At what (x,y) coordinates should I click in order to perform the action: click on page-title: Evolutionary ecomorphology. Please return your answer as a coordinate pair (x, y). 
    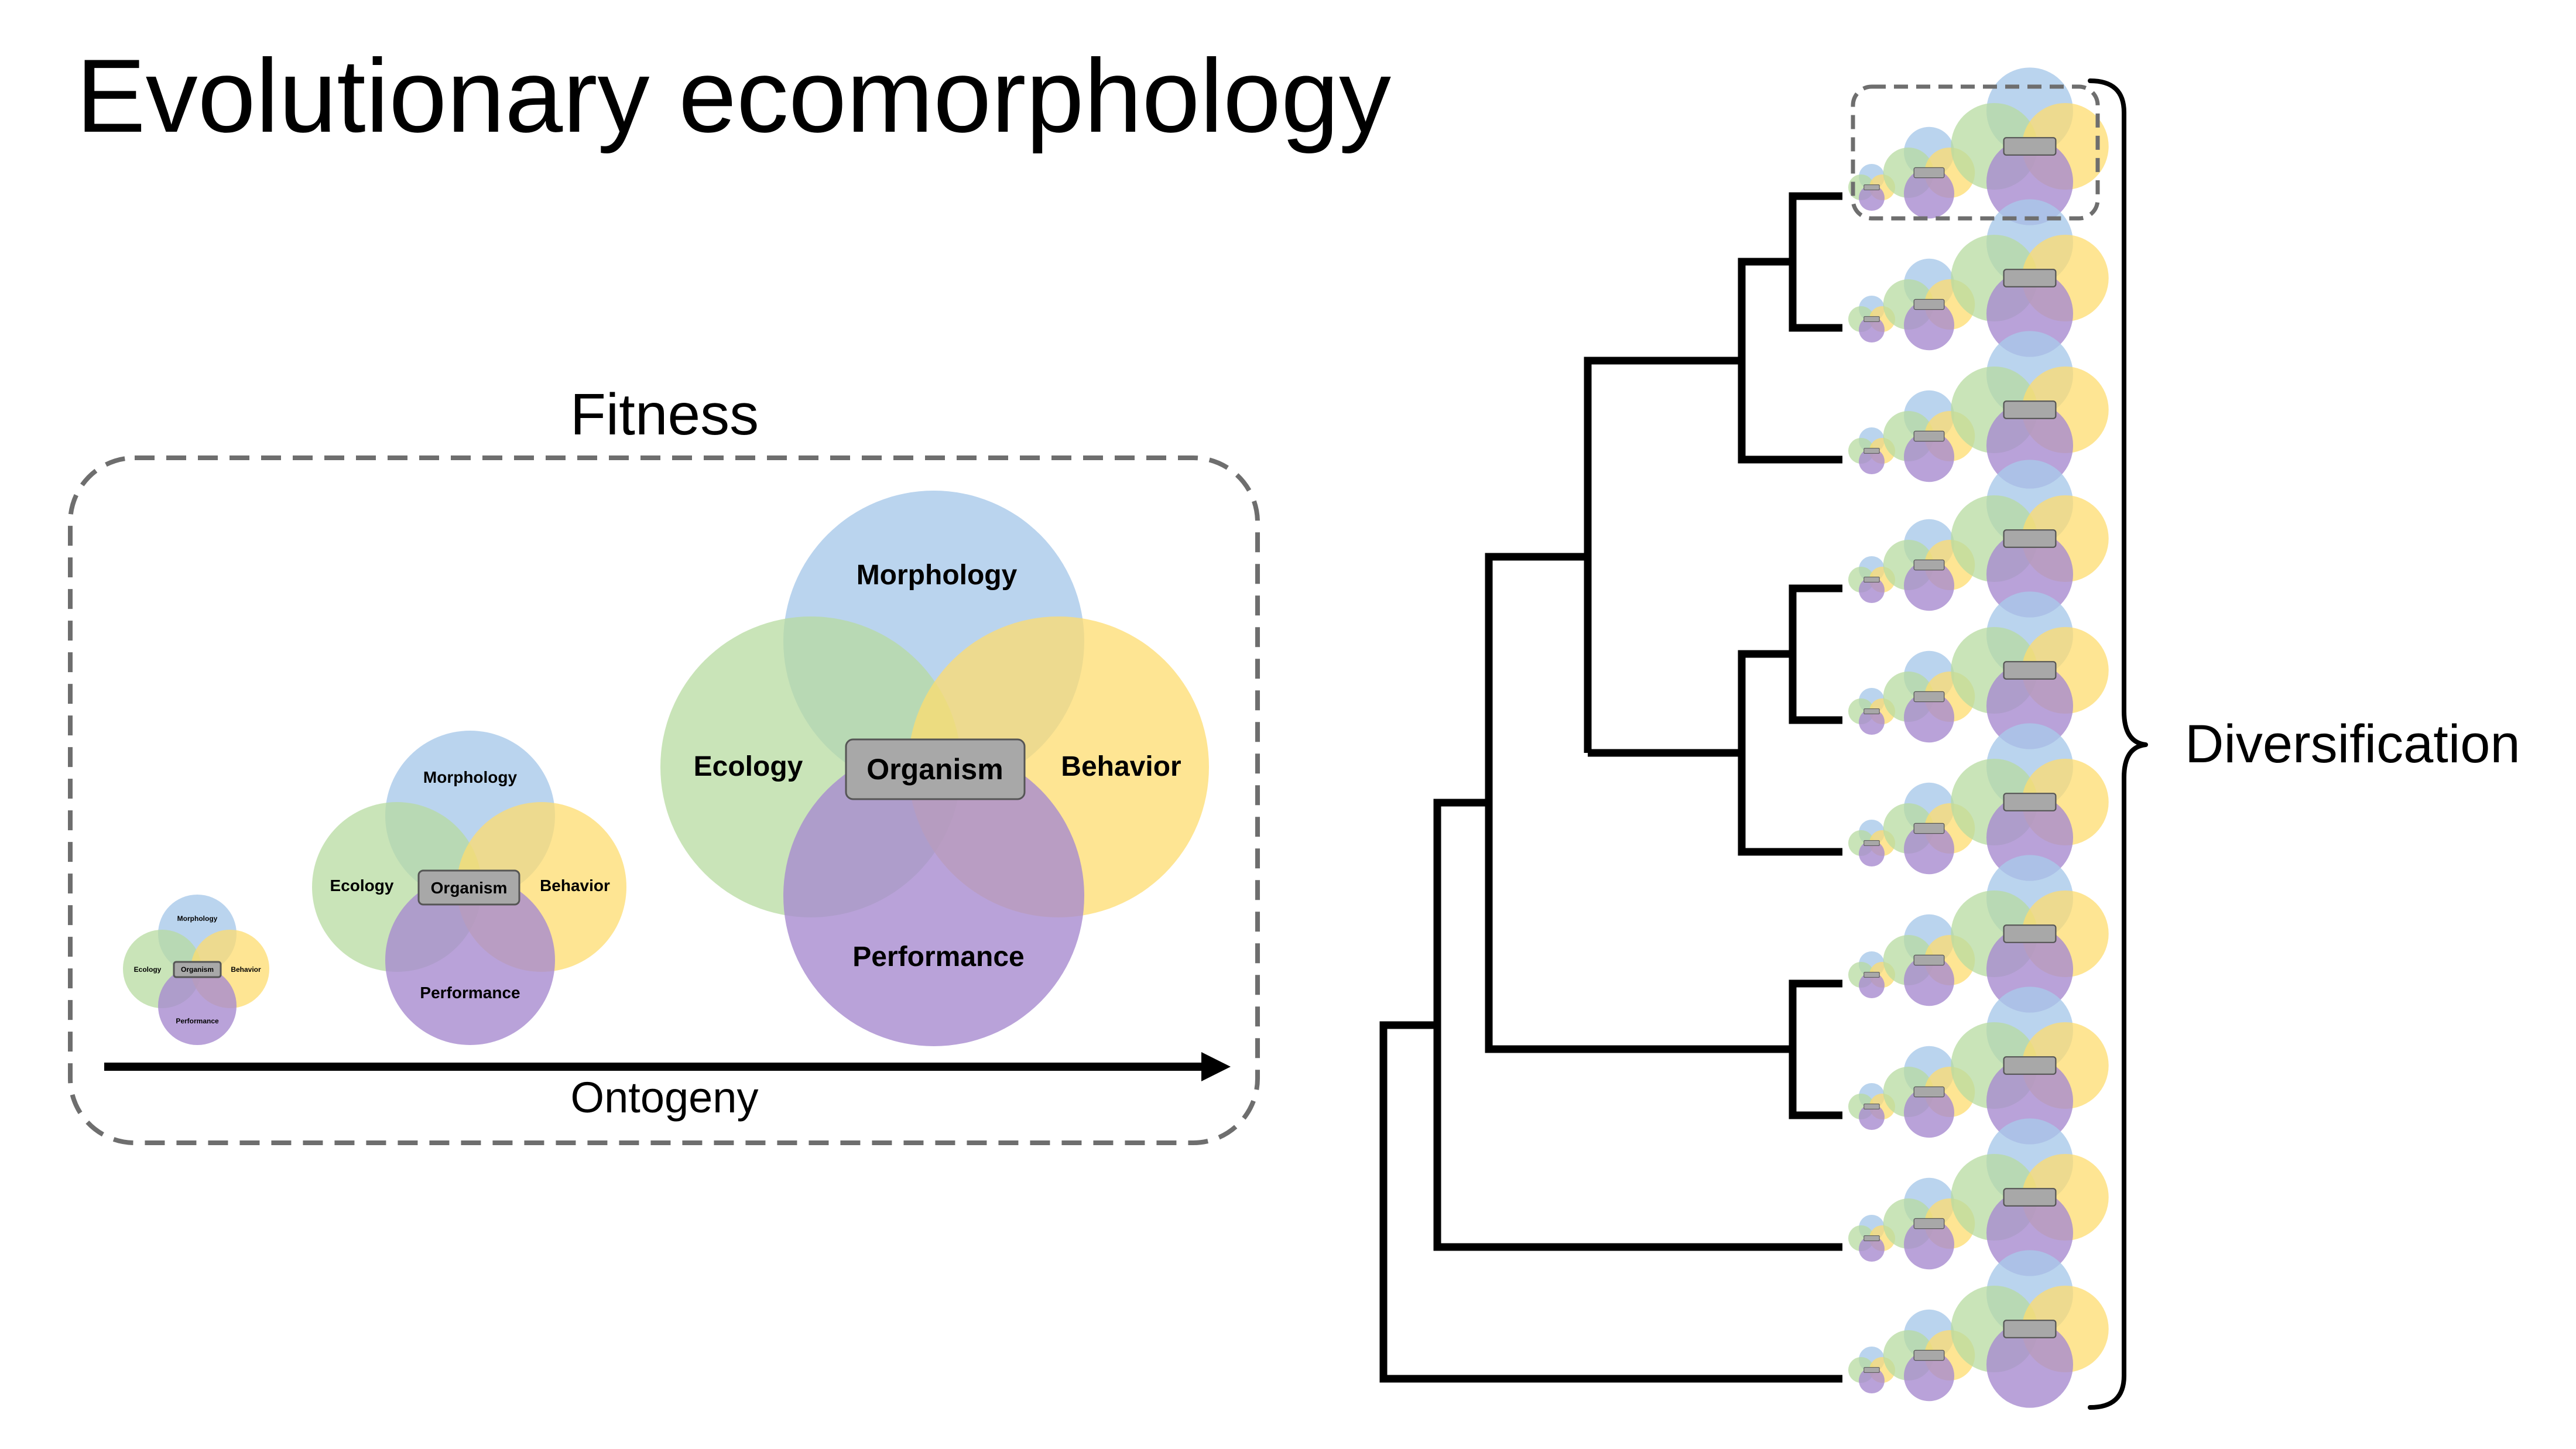
    Looking at the image, I should click on (733, 95).